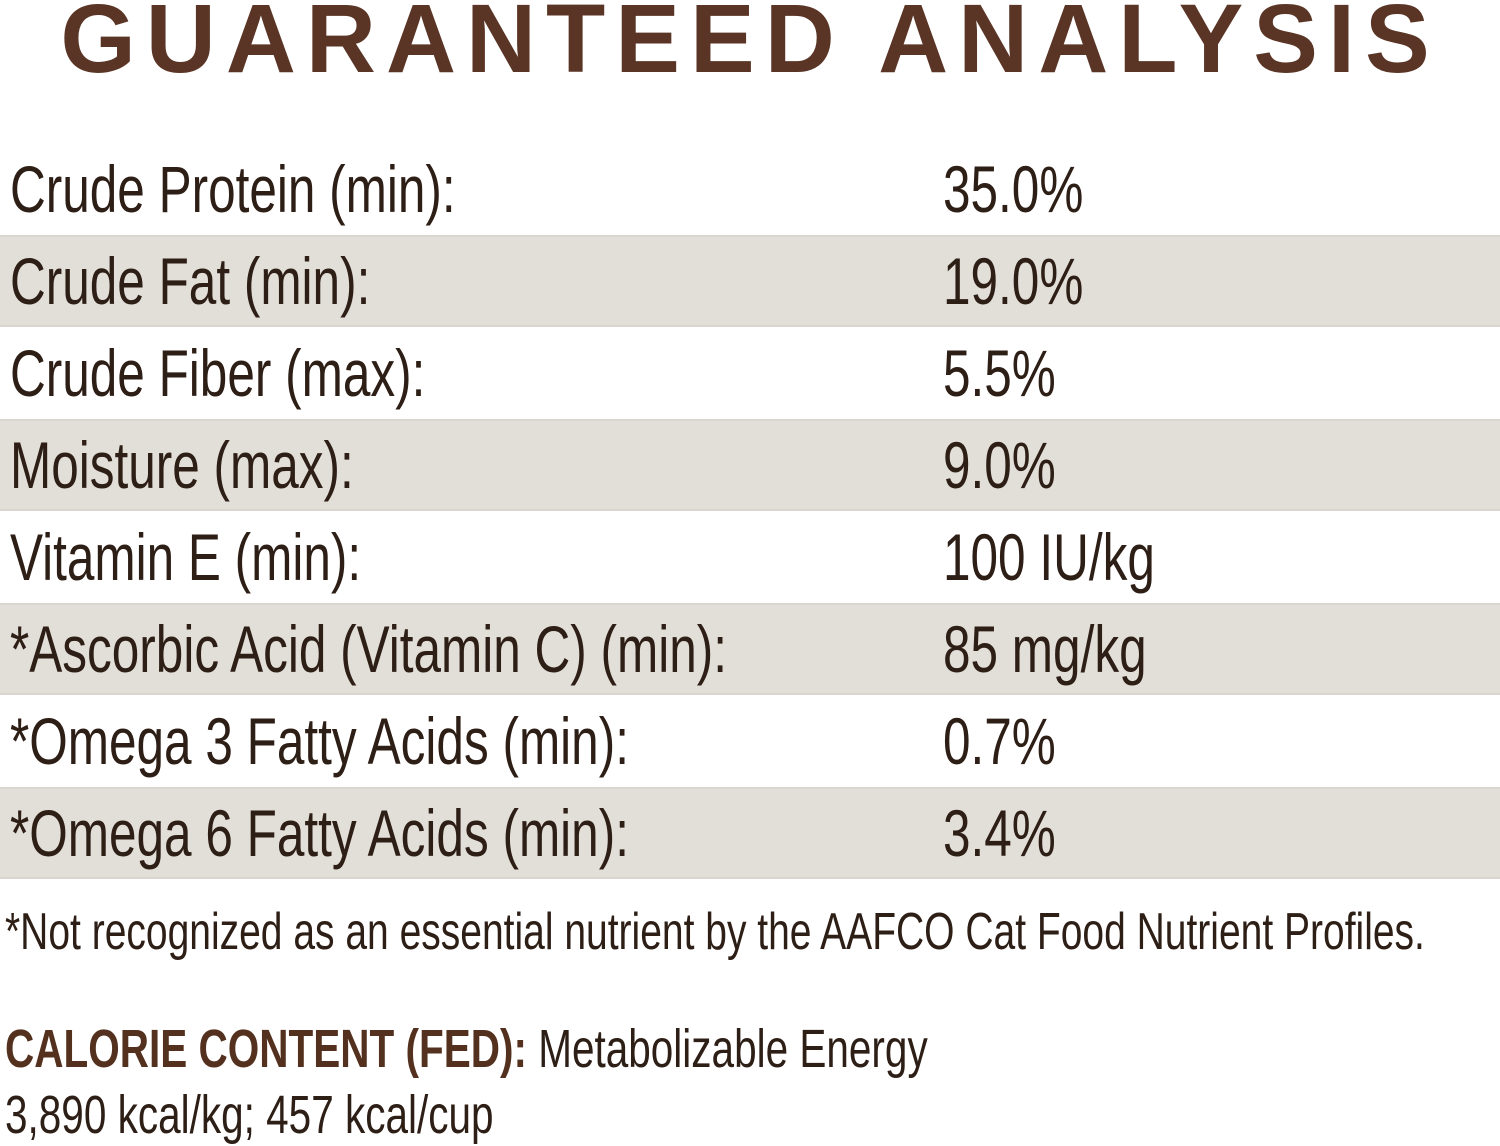 Image resolution: width=1500 pixels, height=1146 pixels. Describe the element at coordinates (218, 373) in the screenshot. I see `nutrient-label: Crude Fiber (max):` at that location.